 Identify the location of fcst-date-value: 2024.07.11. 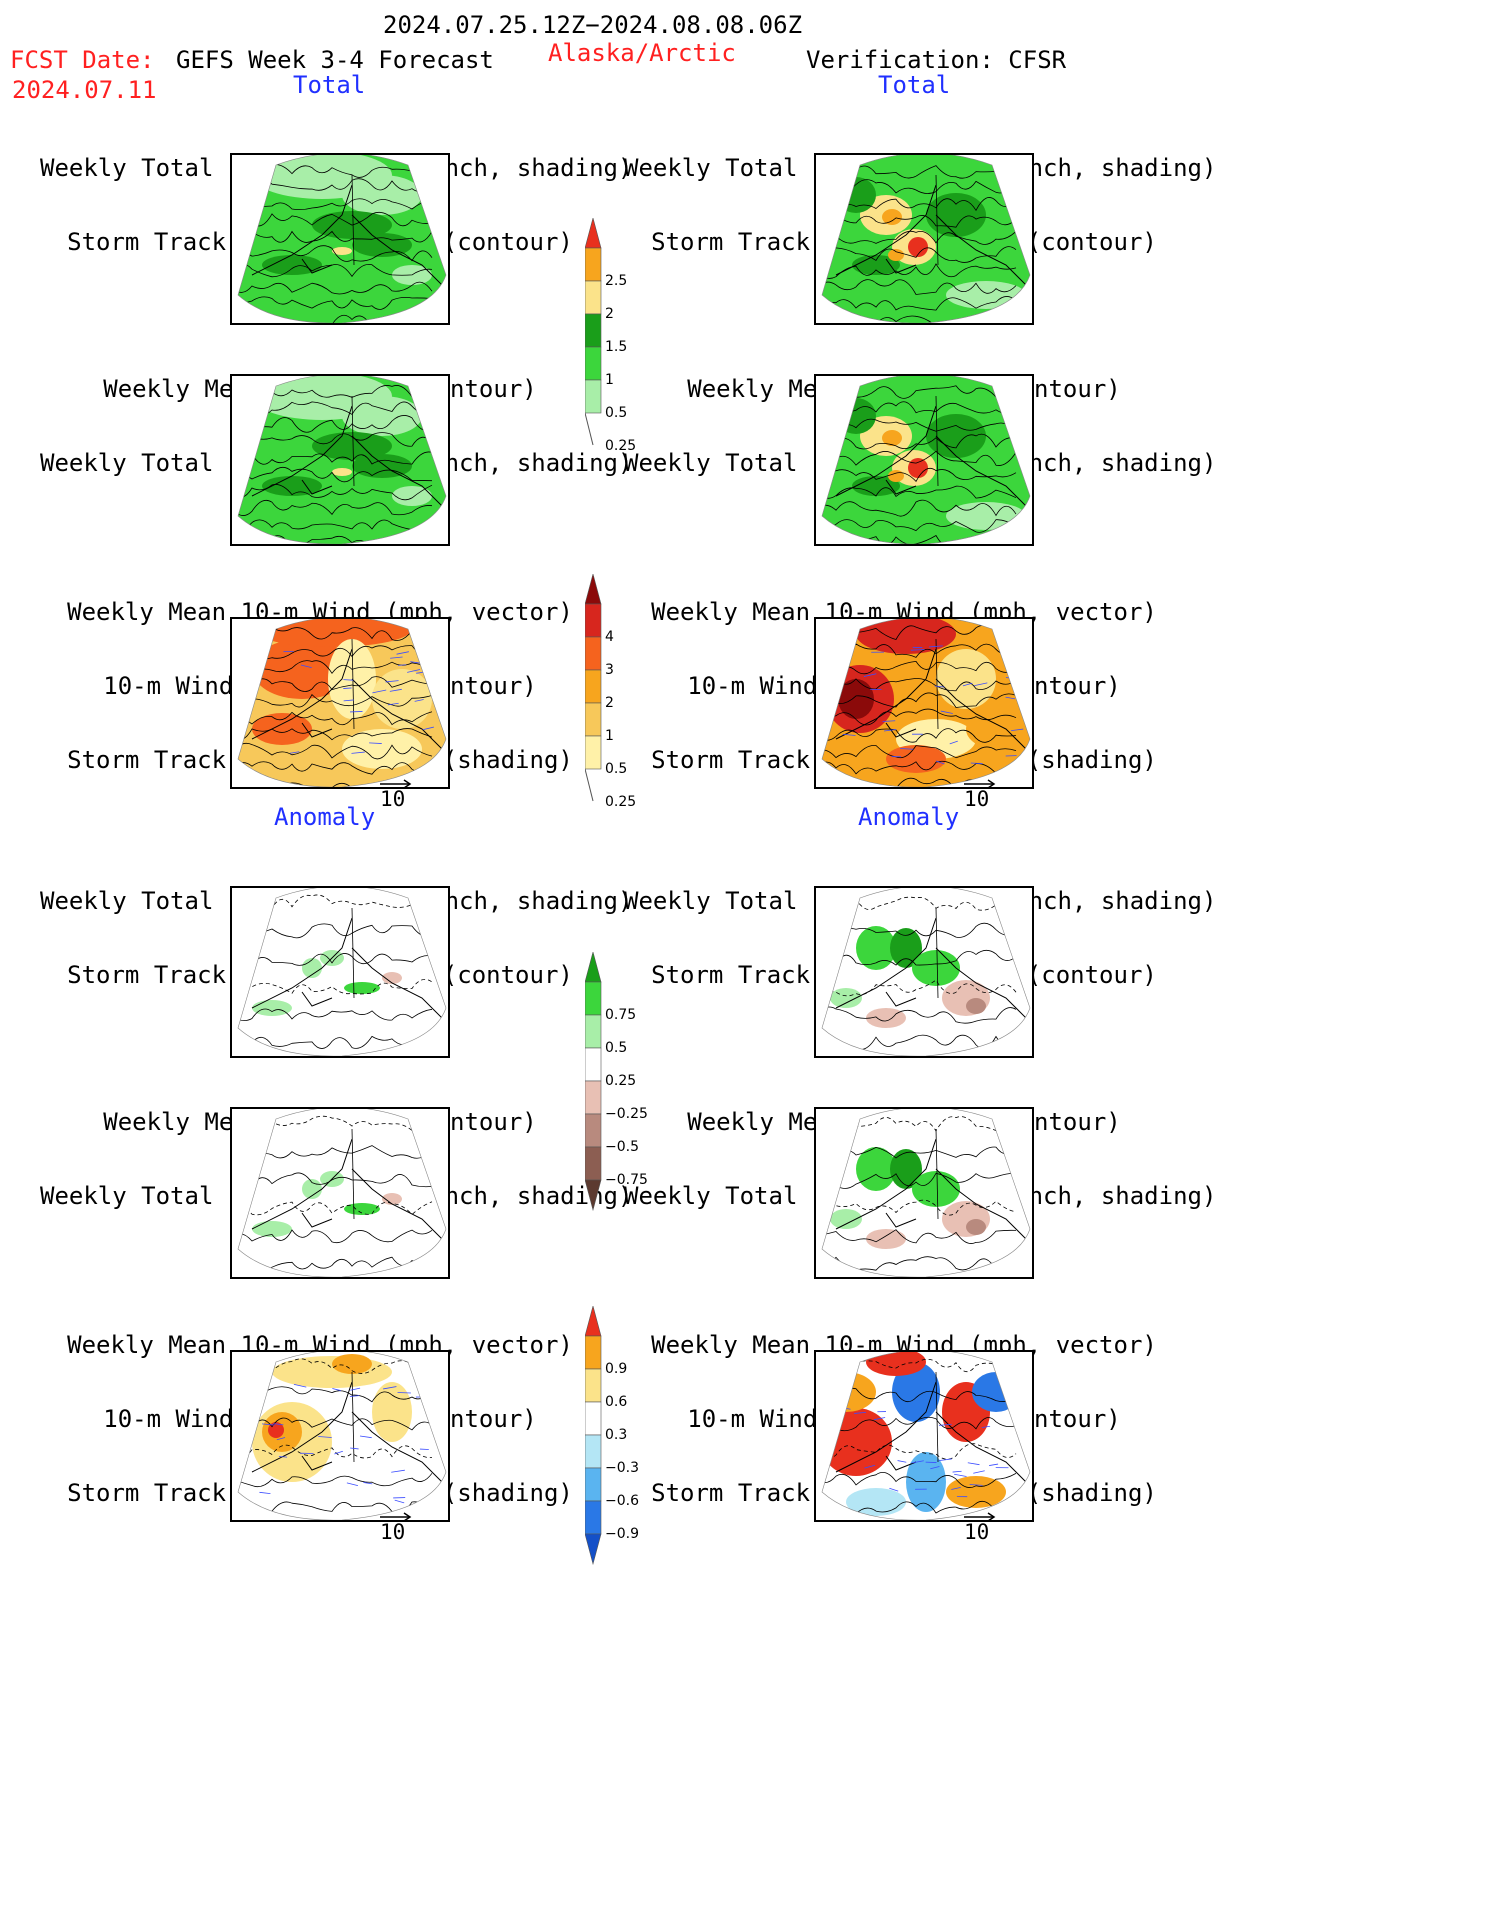
(84, 90).